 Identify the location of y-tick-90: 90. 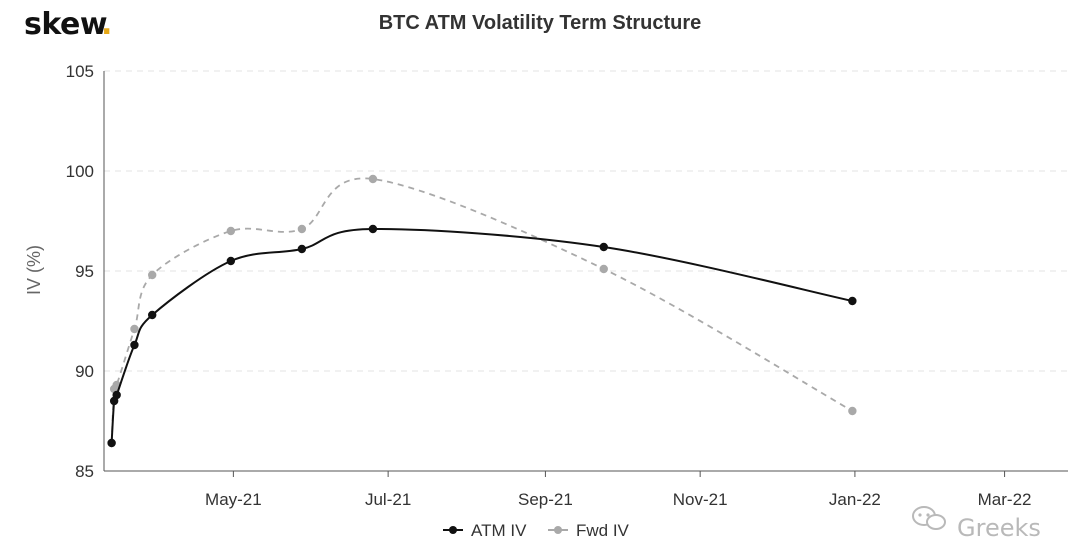
(84, 371).